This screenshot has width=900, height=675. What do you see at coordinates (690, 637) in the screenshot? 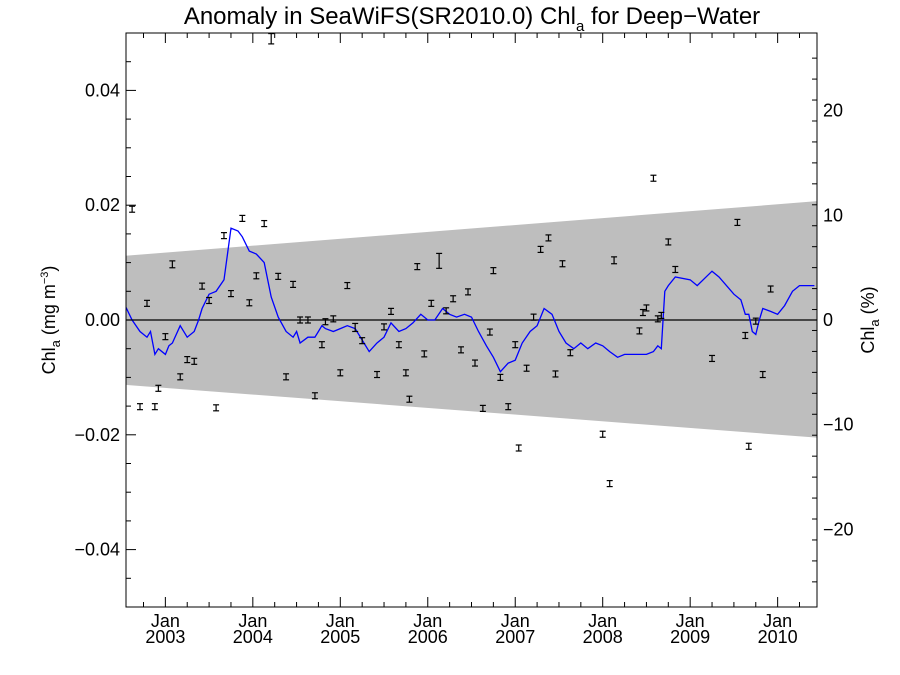
I see `x-tick-year-label: 2009` at bounding box center [690, 637].